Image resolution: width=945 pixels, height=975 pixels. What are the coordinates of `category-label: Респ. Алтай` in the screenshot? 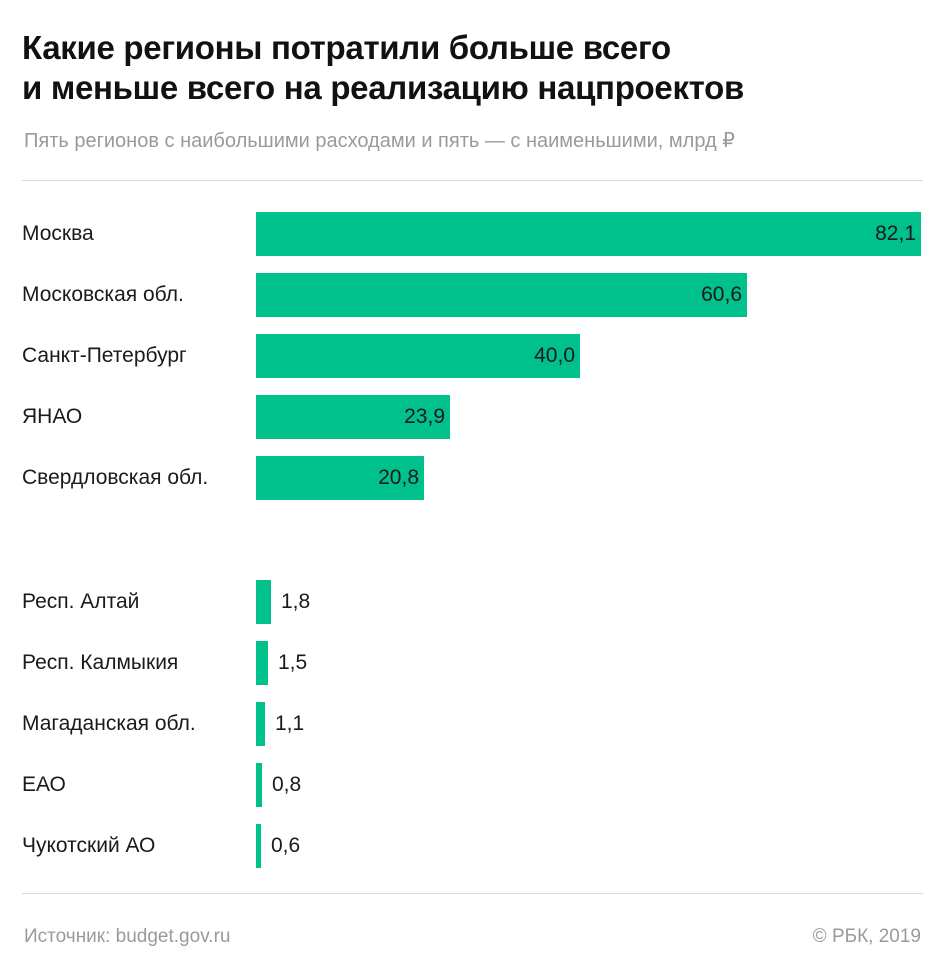 It's located at (81, 601).